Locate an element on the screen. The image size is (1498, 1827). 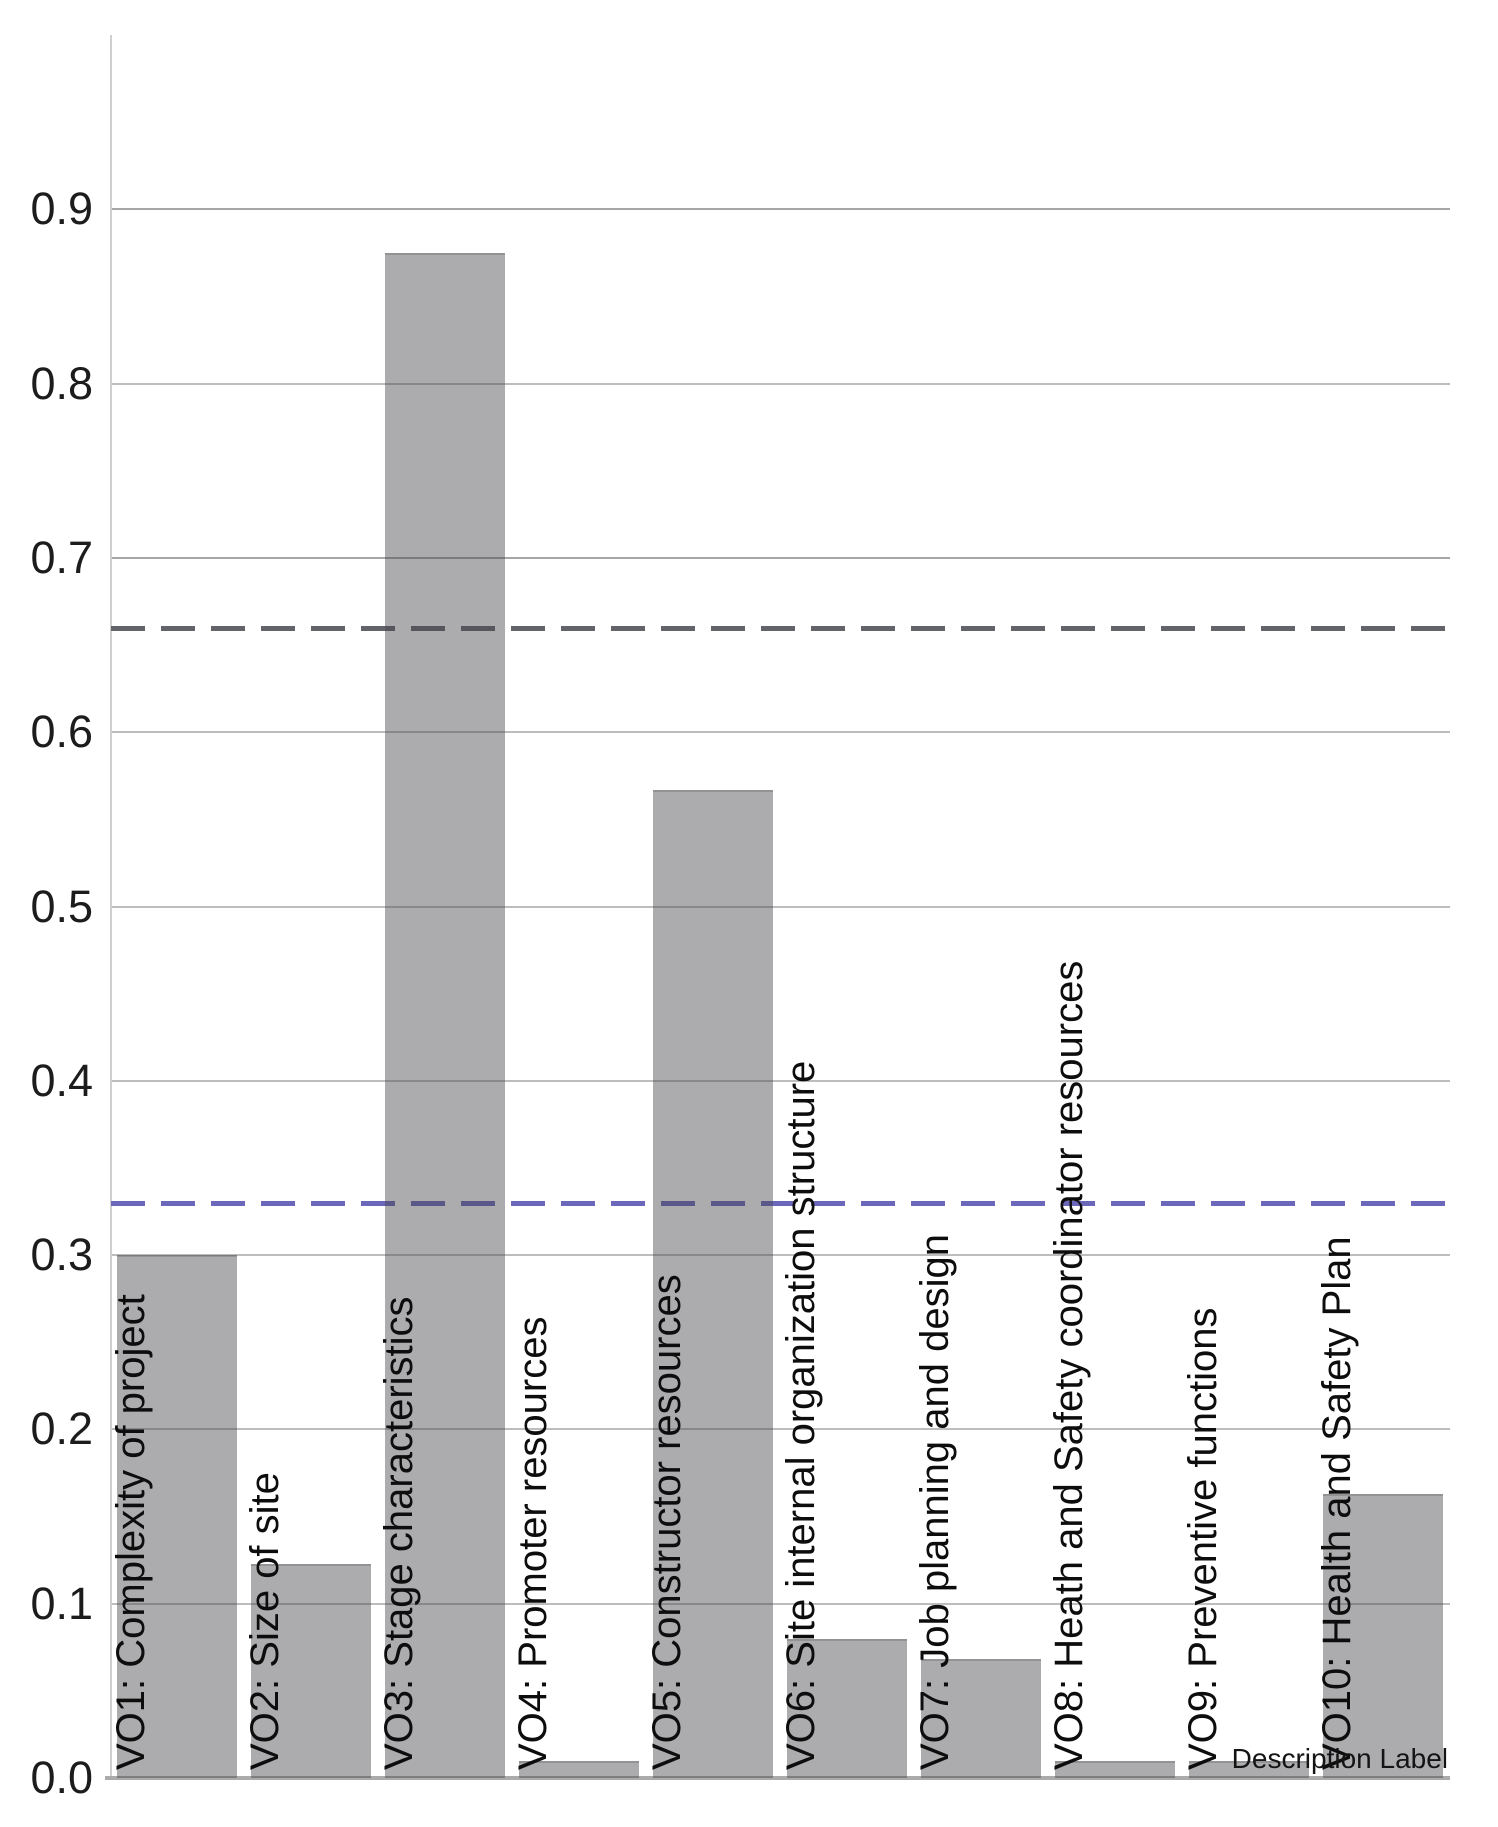
y-tick-label: 0.6 is located at coordinates (61, 732).